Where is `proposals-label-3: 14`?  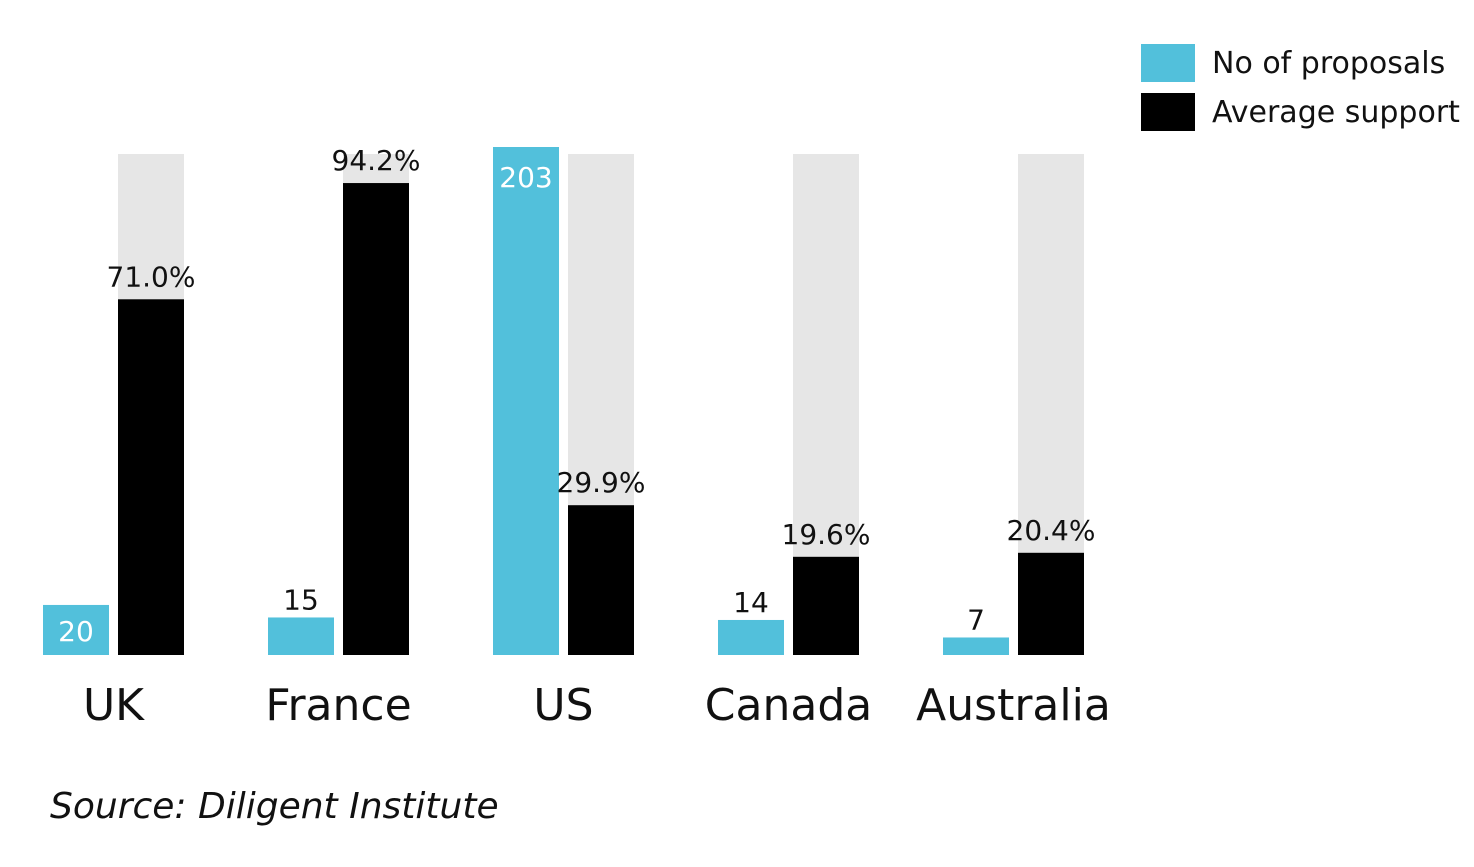
proposals-label-3: 14 is located at coordinates (751, 602).